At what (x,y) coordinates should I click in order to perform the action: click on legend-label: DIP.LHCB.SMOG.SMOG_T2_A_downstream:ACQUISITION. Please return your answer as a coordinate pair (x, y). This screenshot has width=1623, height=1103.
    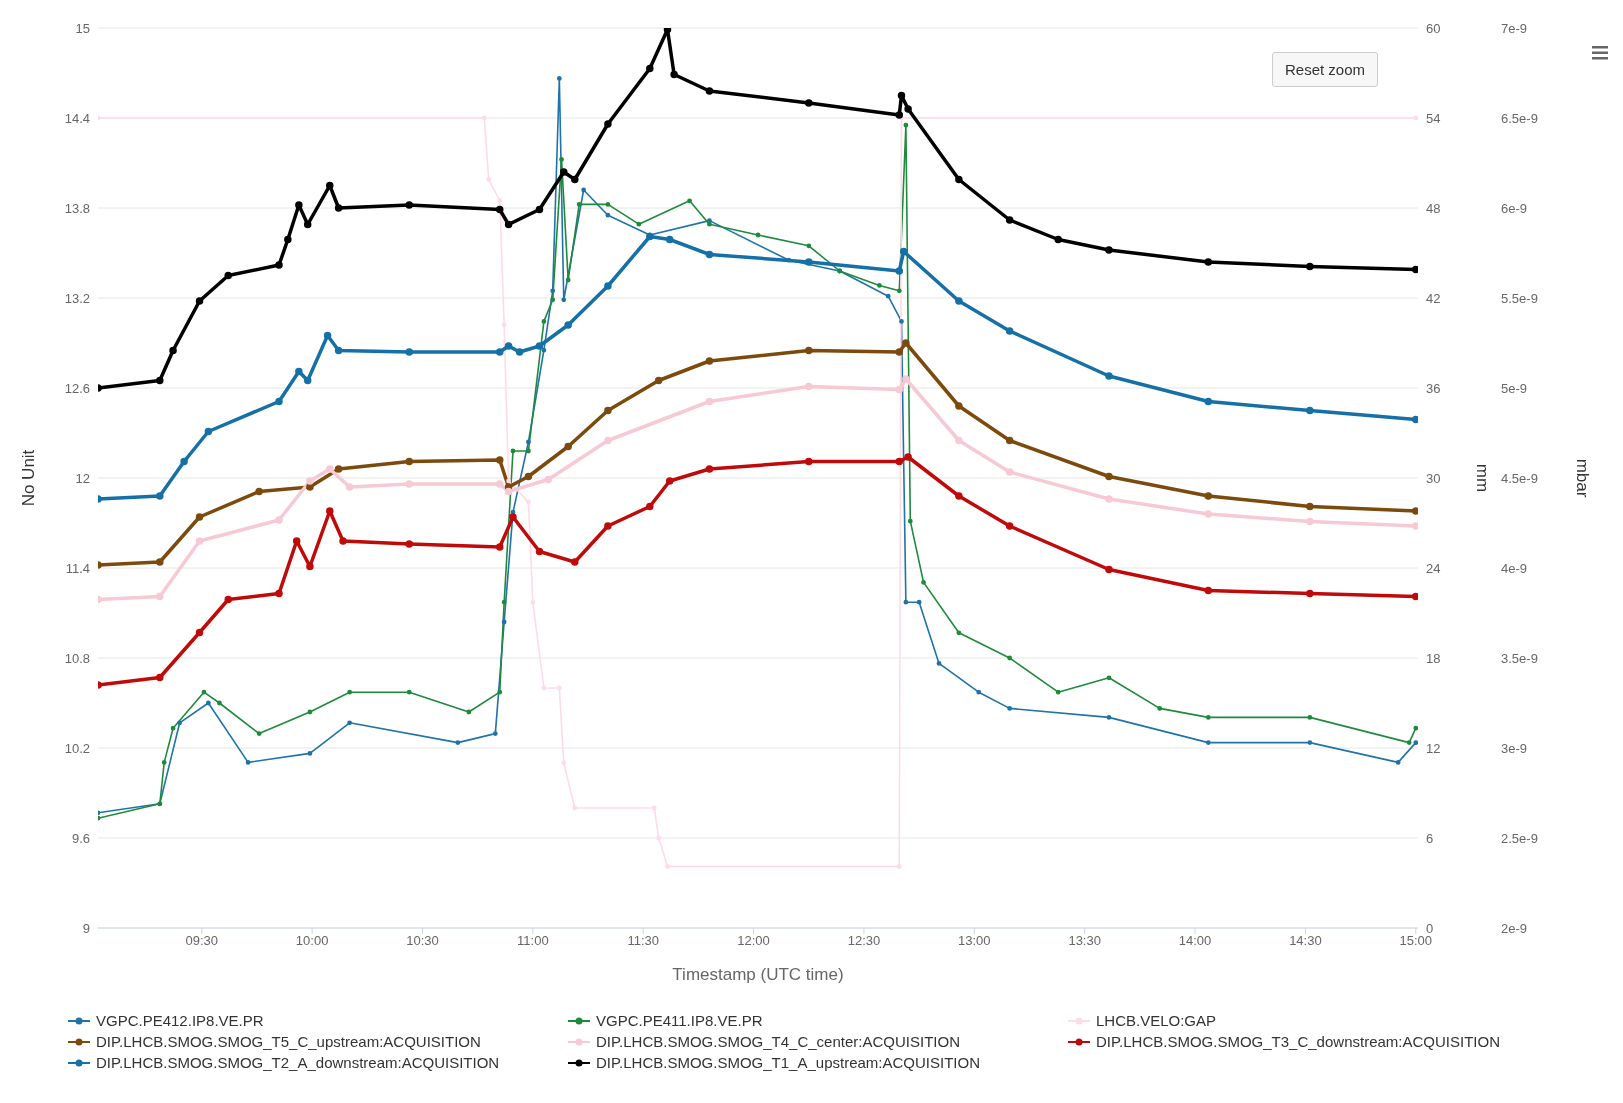
    Looking at the image, I should click on (298, 1062).